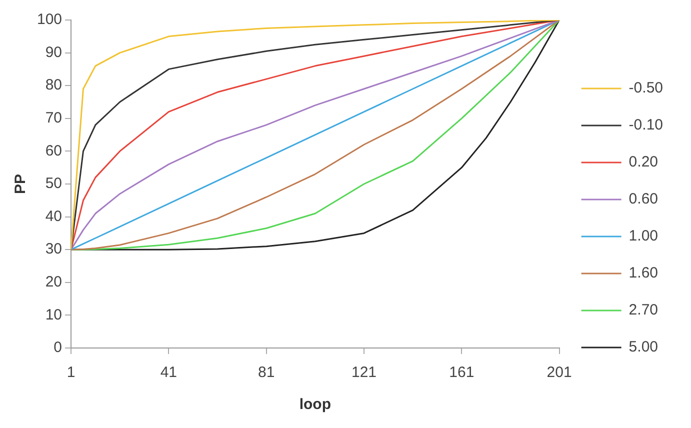 The height and width of the screenshot is (428, 691). What do you see at coordinates (646, 88) in the screenshot?
I see `legend-label: -0.50` at bounding box center [646, 88].